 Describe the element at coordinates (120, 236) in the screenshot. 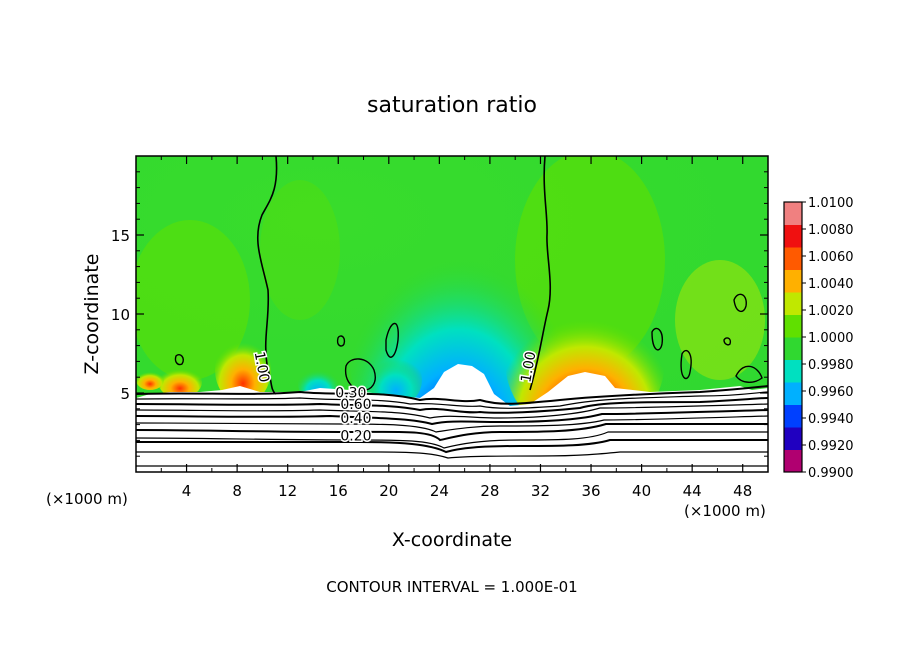

I see `y-tick-label: 15` at that location.